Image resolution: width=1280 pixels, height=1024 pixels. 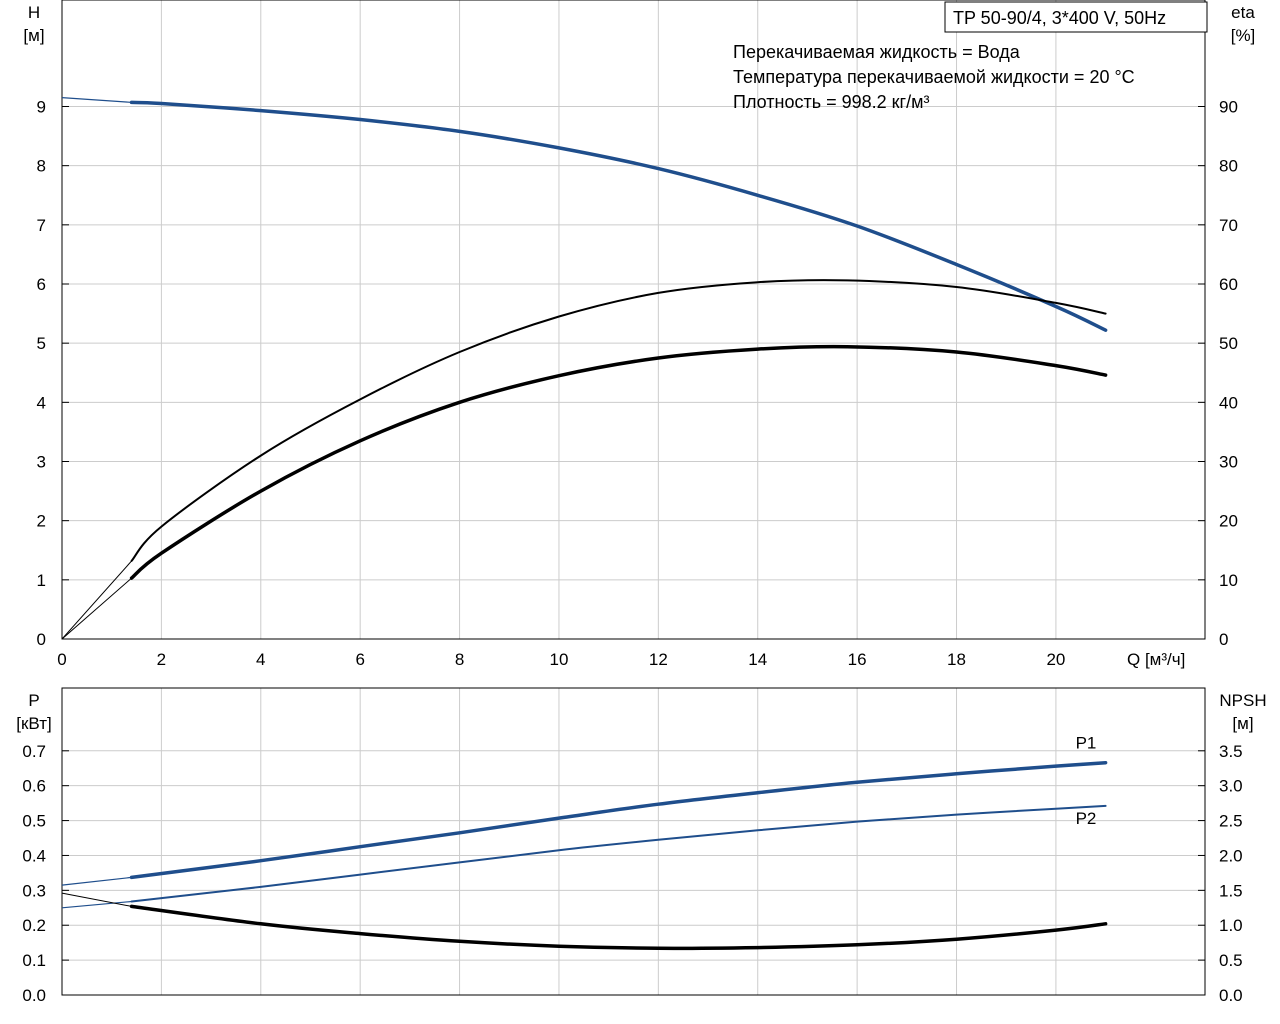 I want to click on y-right-tick-label: 90, so click(x=1228, y=107).